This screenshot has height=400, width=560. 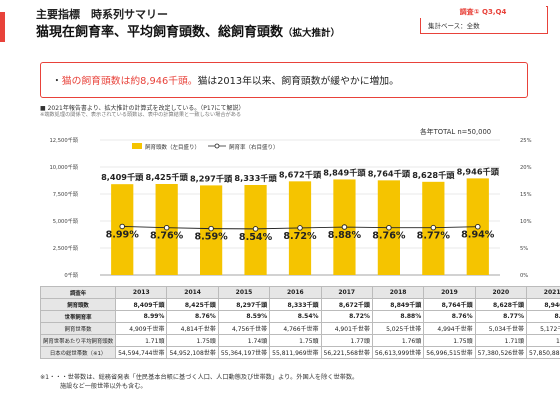 What do you see at coordinates (346, 328) in the screenshot?
I see `table-cell: 4,901千世帯` at bounding box center [346, 328].